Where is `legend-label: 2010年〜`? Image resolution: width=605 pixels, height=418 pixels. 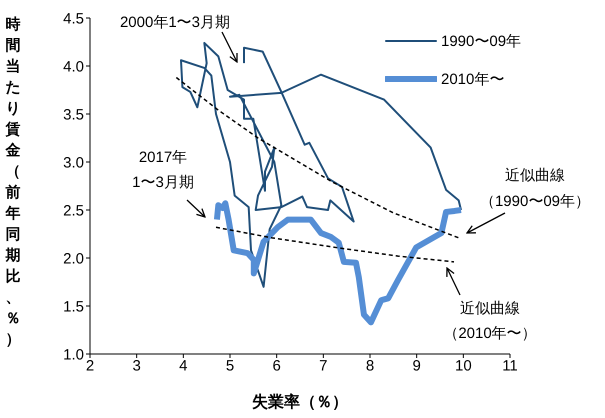
legend-label: 2010年〜 is located at coordinates (472, 79).